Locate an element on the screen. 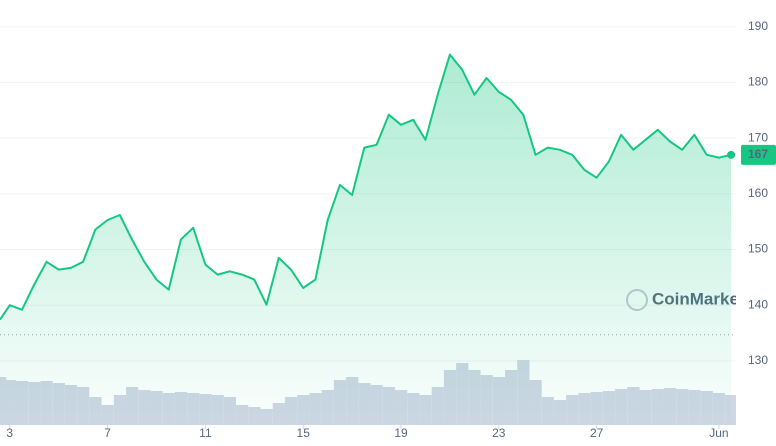 The height and width of the screenshot is (446, 776). y-tick-label: 170 is located at coordinates (758, 137).